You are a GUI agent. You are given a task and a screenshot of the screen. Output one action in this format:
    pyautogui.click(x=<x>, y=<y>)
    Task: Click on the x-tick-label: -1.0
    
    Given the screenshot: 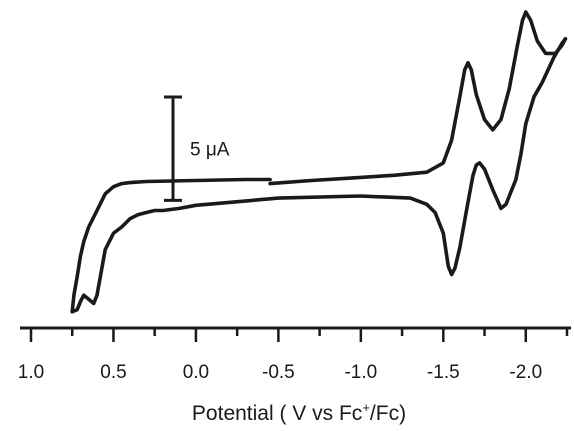 What is the action you would take?
    pyautogui.click(x=360, y=372)
    